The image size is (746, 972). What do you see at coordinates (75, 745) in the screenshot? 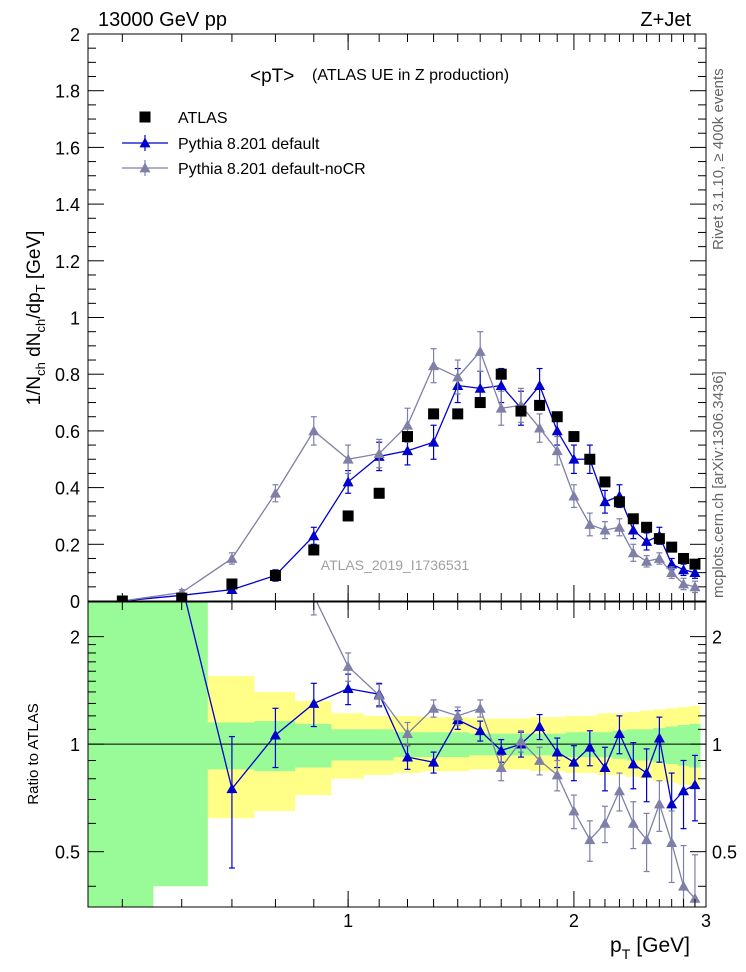
I see `ratio-y-tick-label: 1` at bounding box center [75, 745].